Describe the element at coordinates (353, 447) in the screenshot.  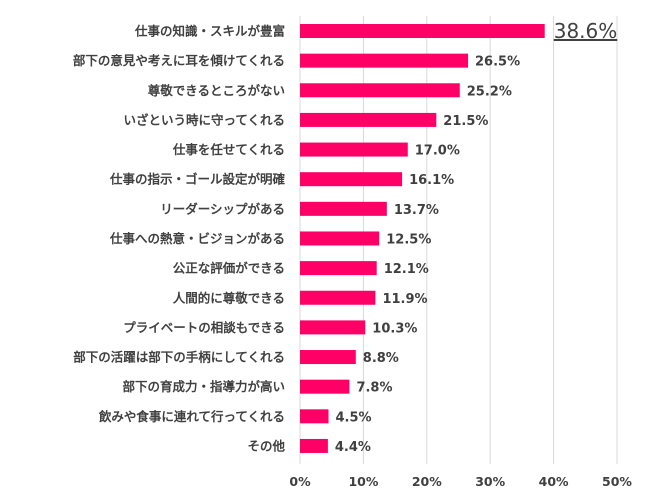
I see `value-label: 4.4%` at that location.